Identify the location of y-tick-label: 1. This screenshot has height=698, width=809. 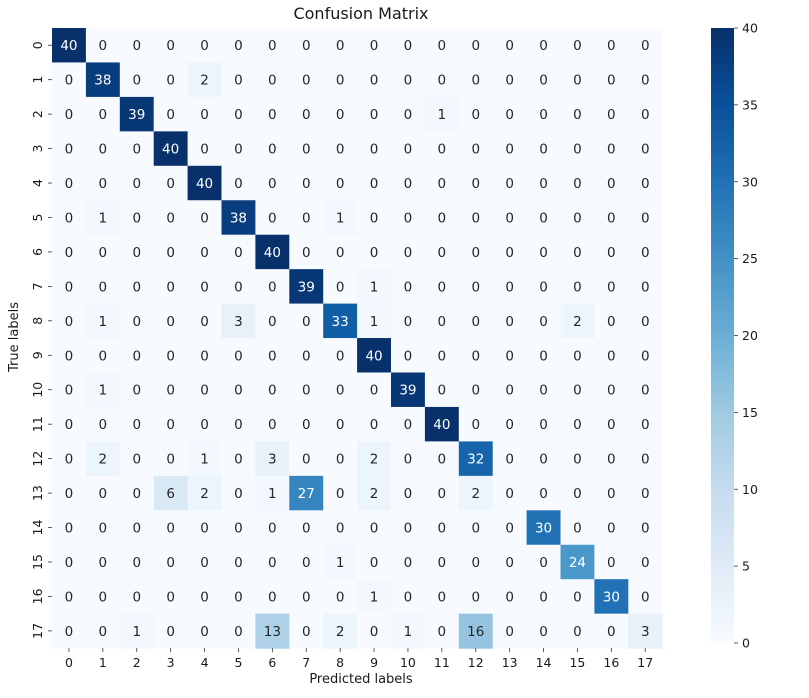
(37, 80).